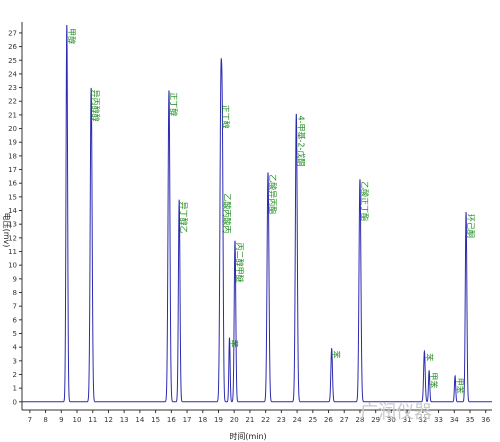 This screenshot has height=442, width=500. I want to click on x-tick-label: 19, so click(218, 420).